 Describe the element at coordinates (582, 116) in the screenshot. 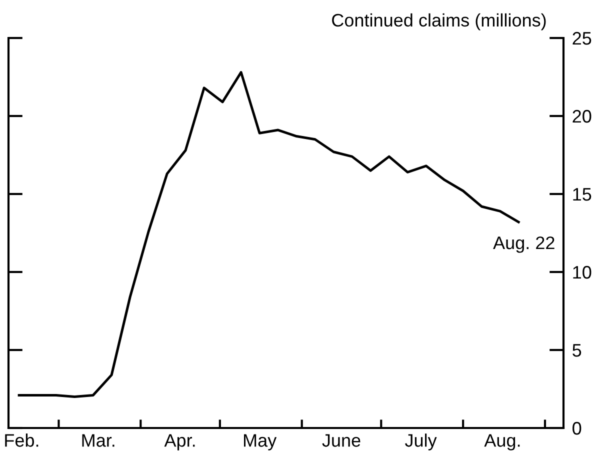

I see `y-tick-label: 20` at that location.